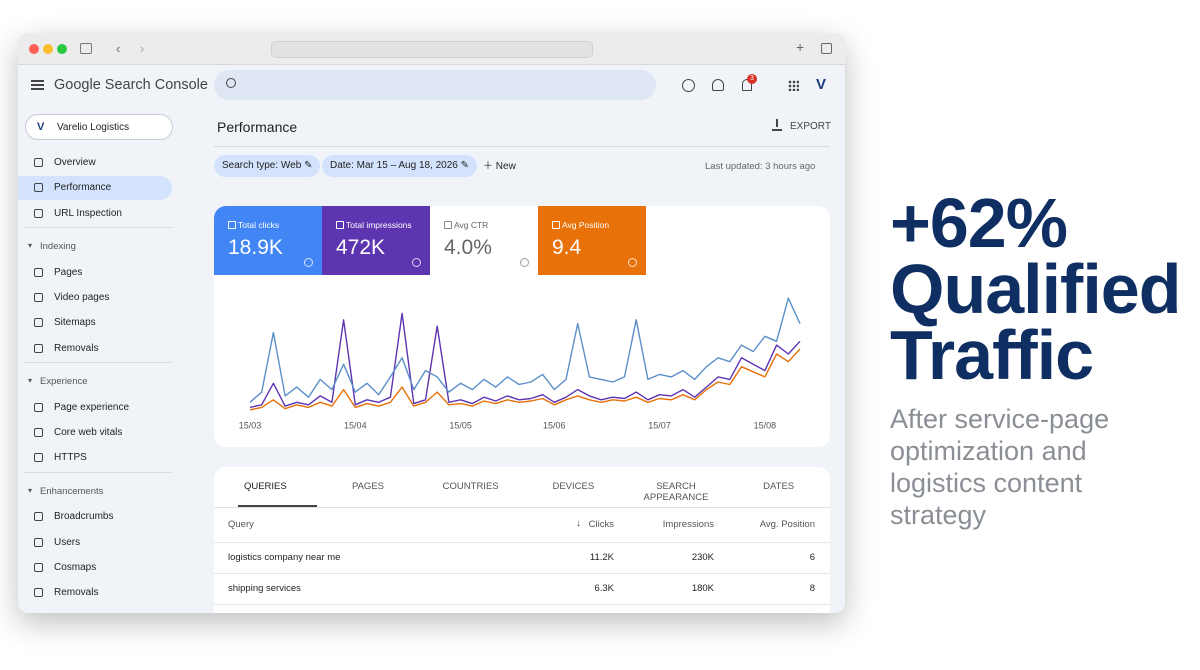  I want to click on nav-item: Pages, so click(68, 272).